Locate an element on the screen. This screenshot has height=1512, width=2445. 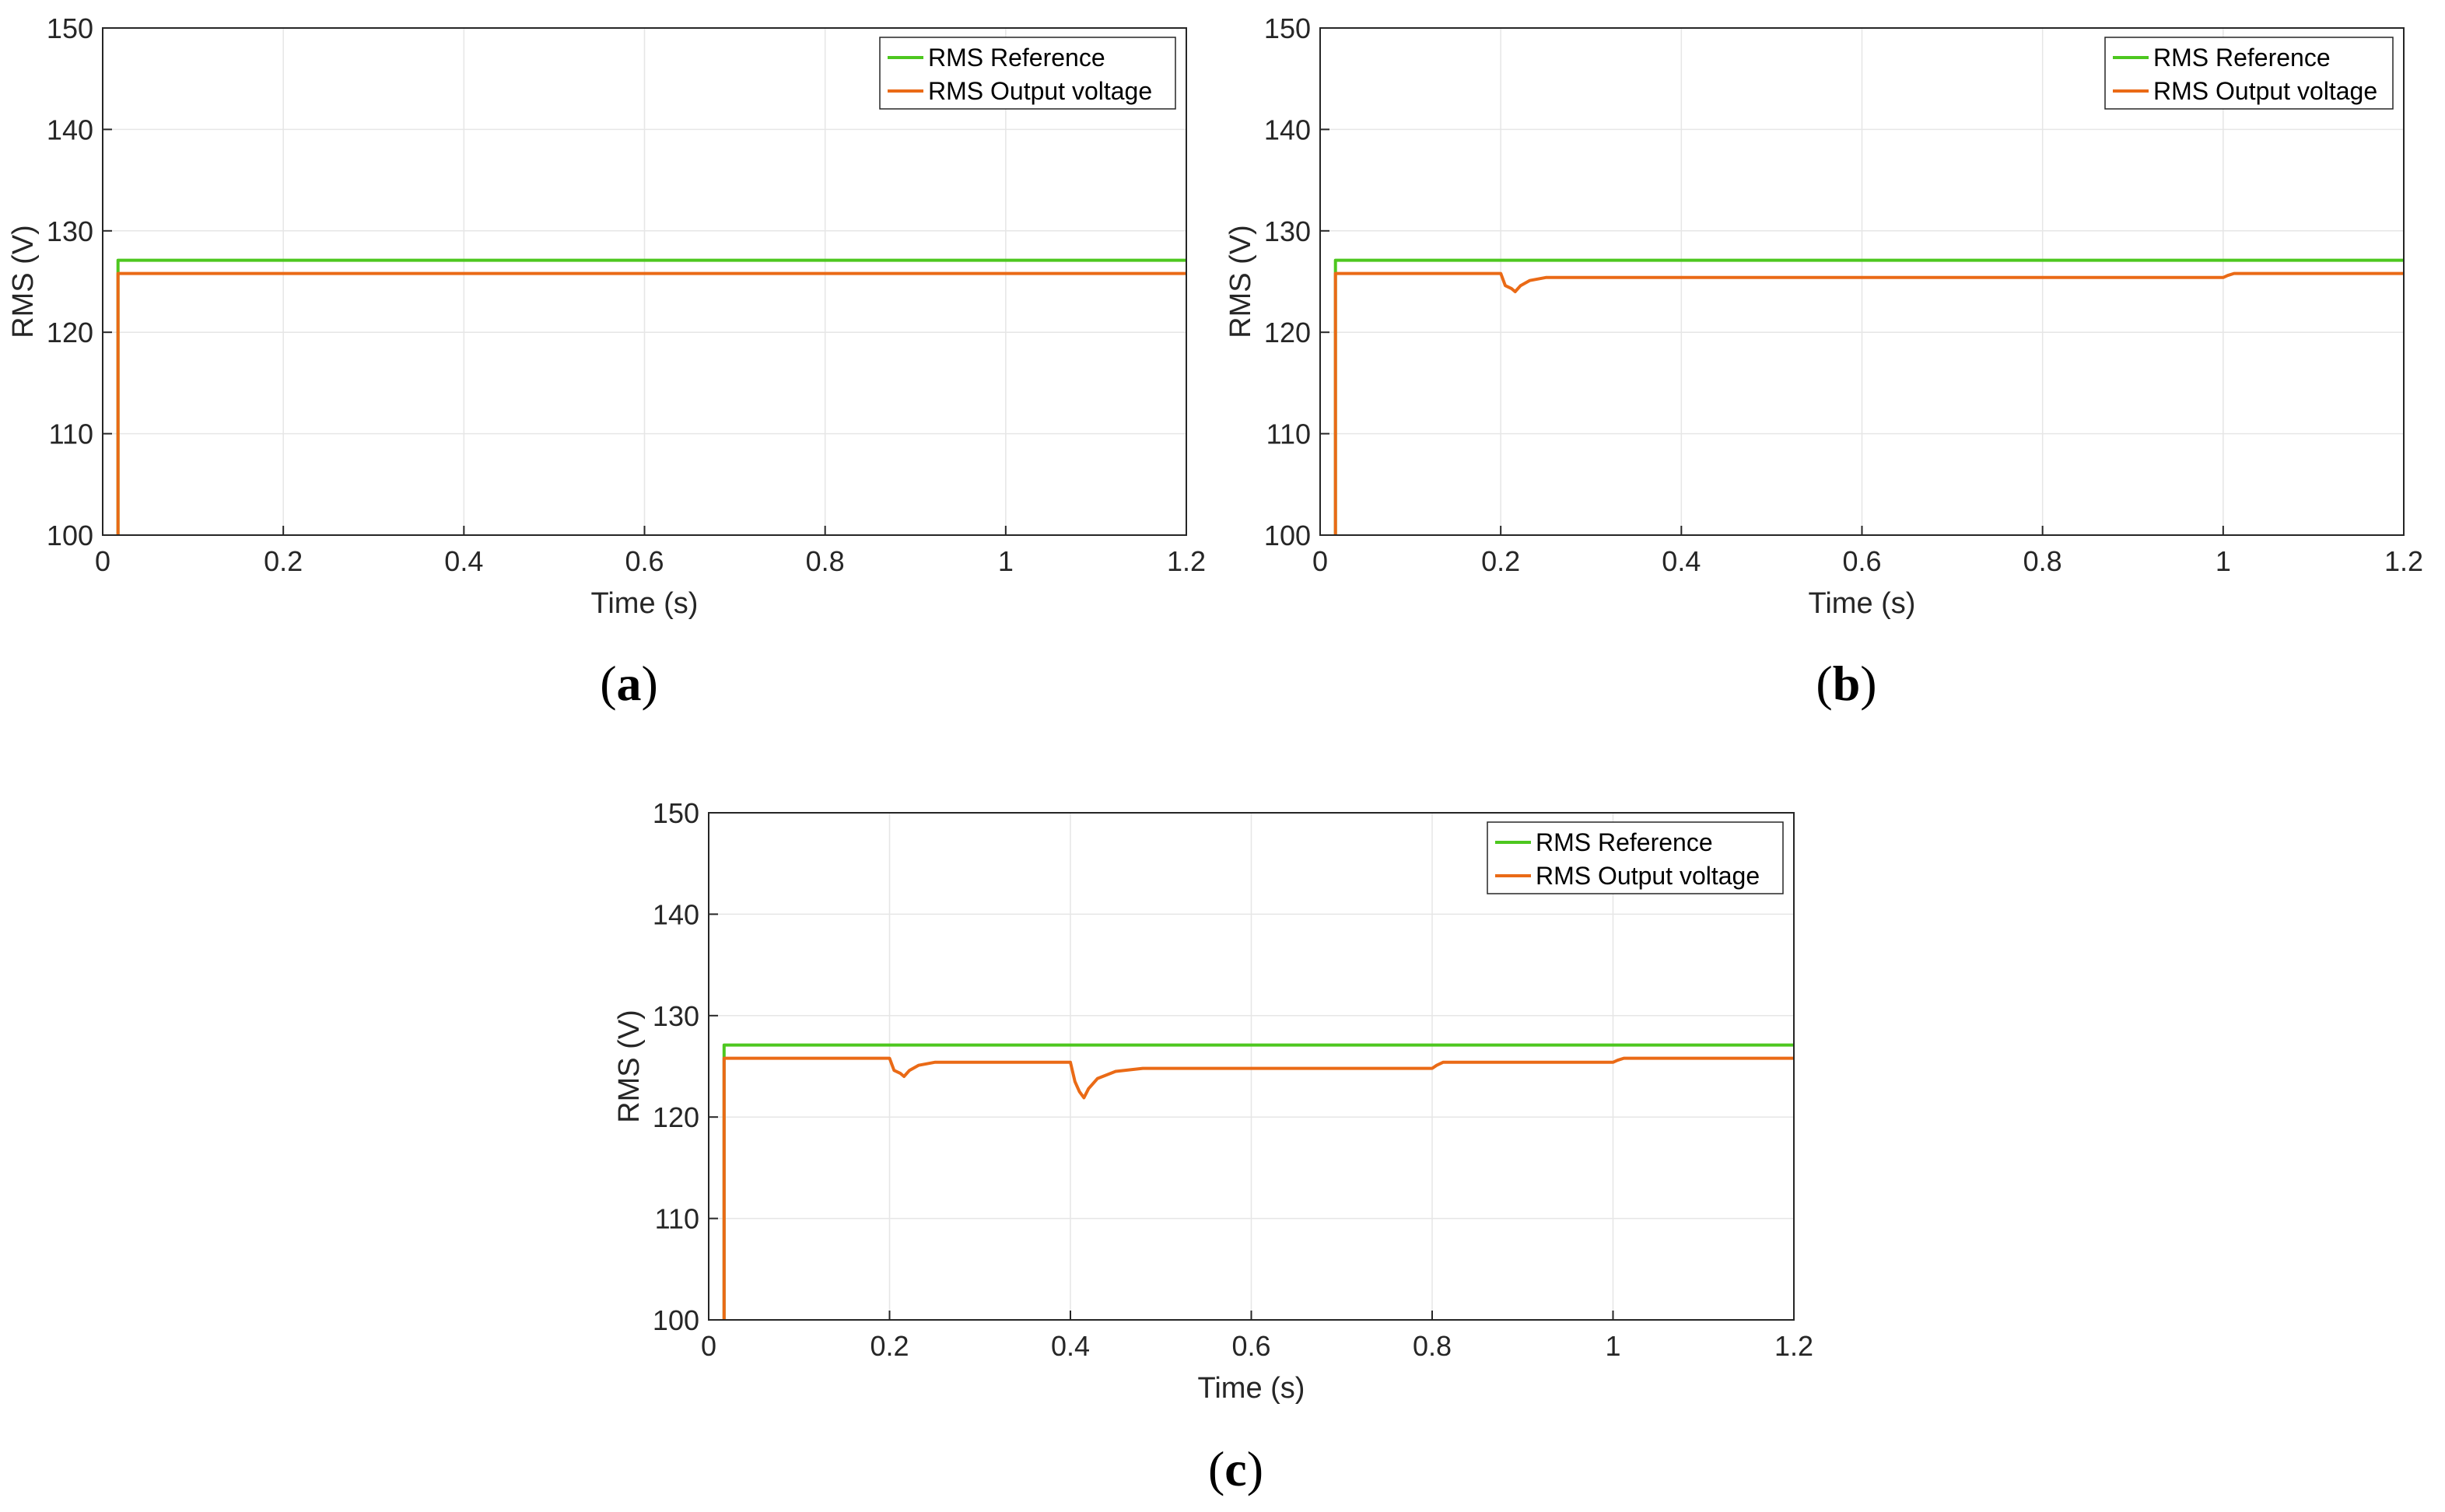
panel-label: (a) is located at coordinates (629, 683).